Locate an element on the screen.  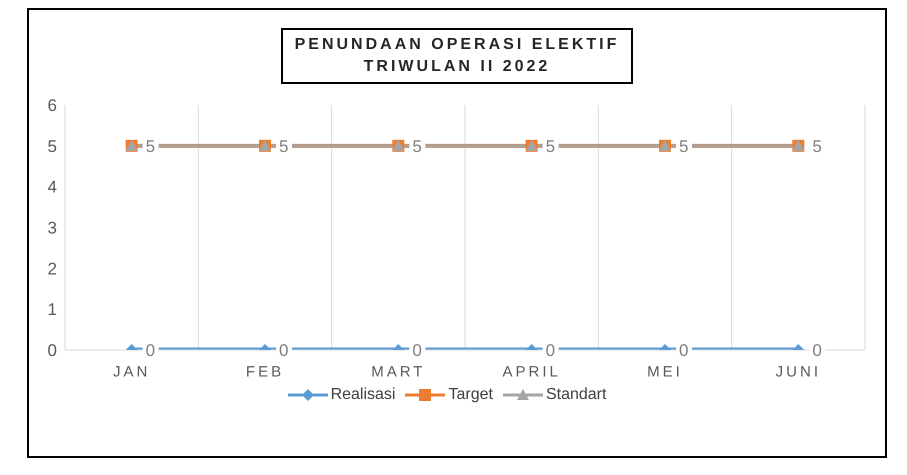
y-tick-label: 5 is located at coordinates (52, 146).